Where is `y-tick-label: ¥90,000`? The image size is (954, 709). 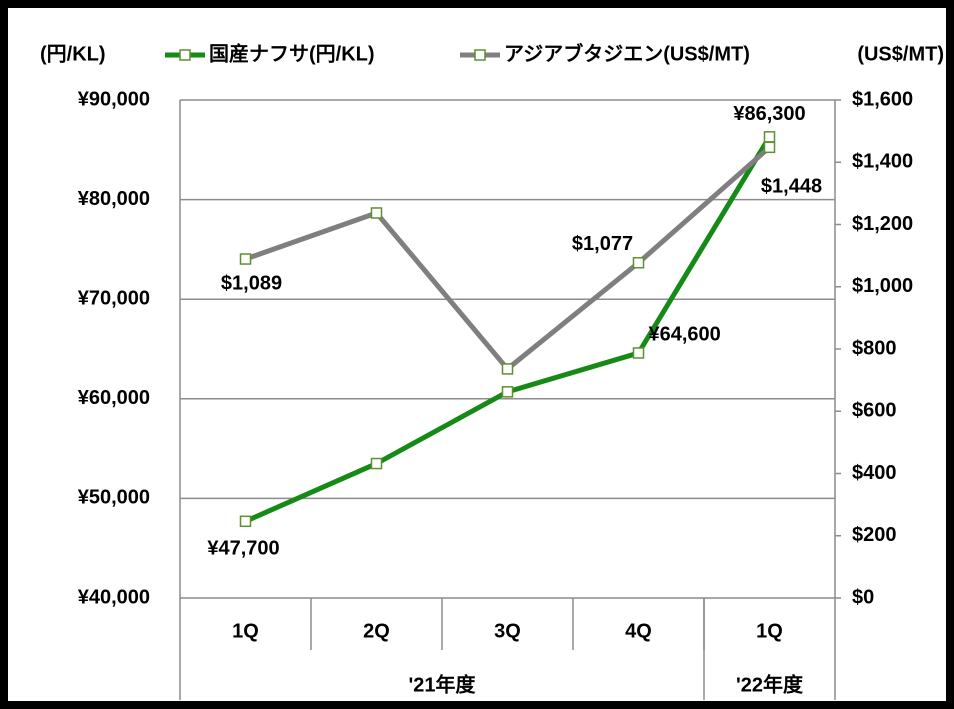
y-tick-label: ¥90,000 is located at coordinates (114, 99).